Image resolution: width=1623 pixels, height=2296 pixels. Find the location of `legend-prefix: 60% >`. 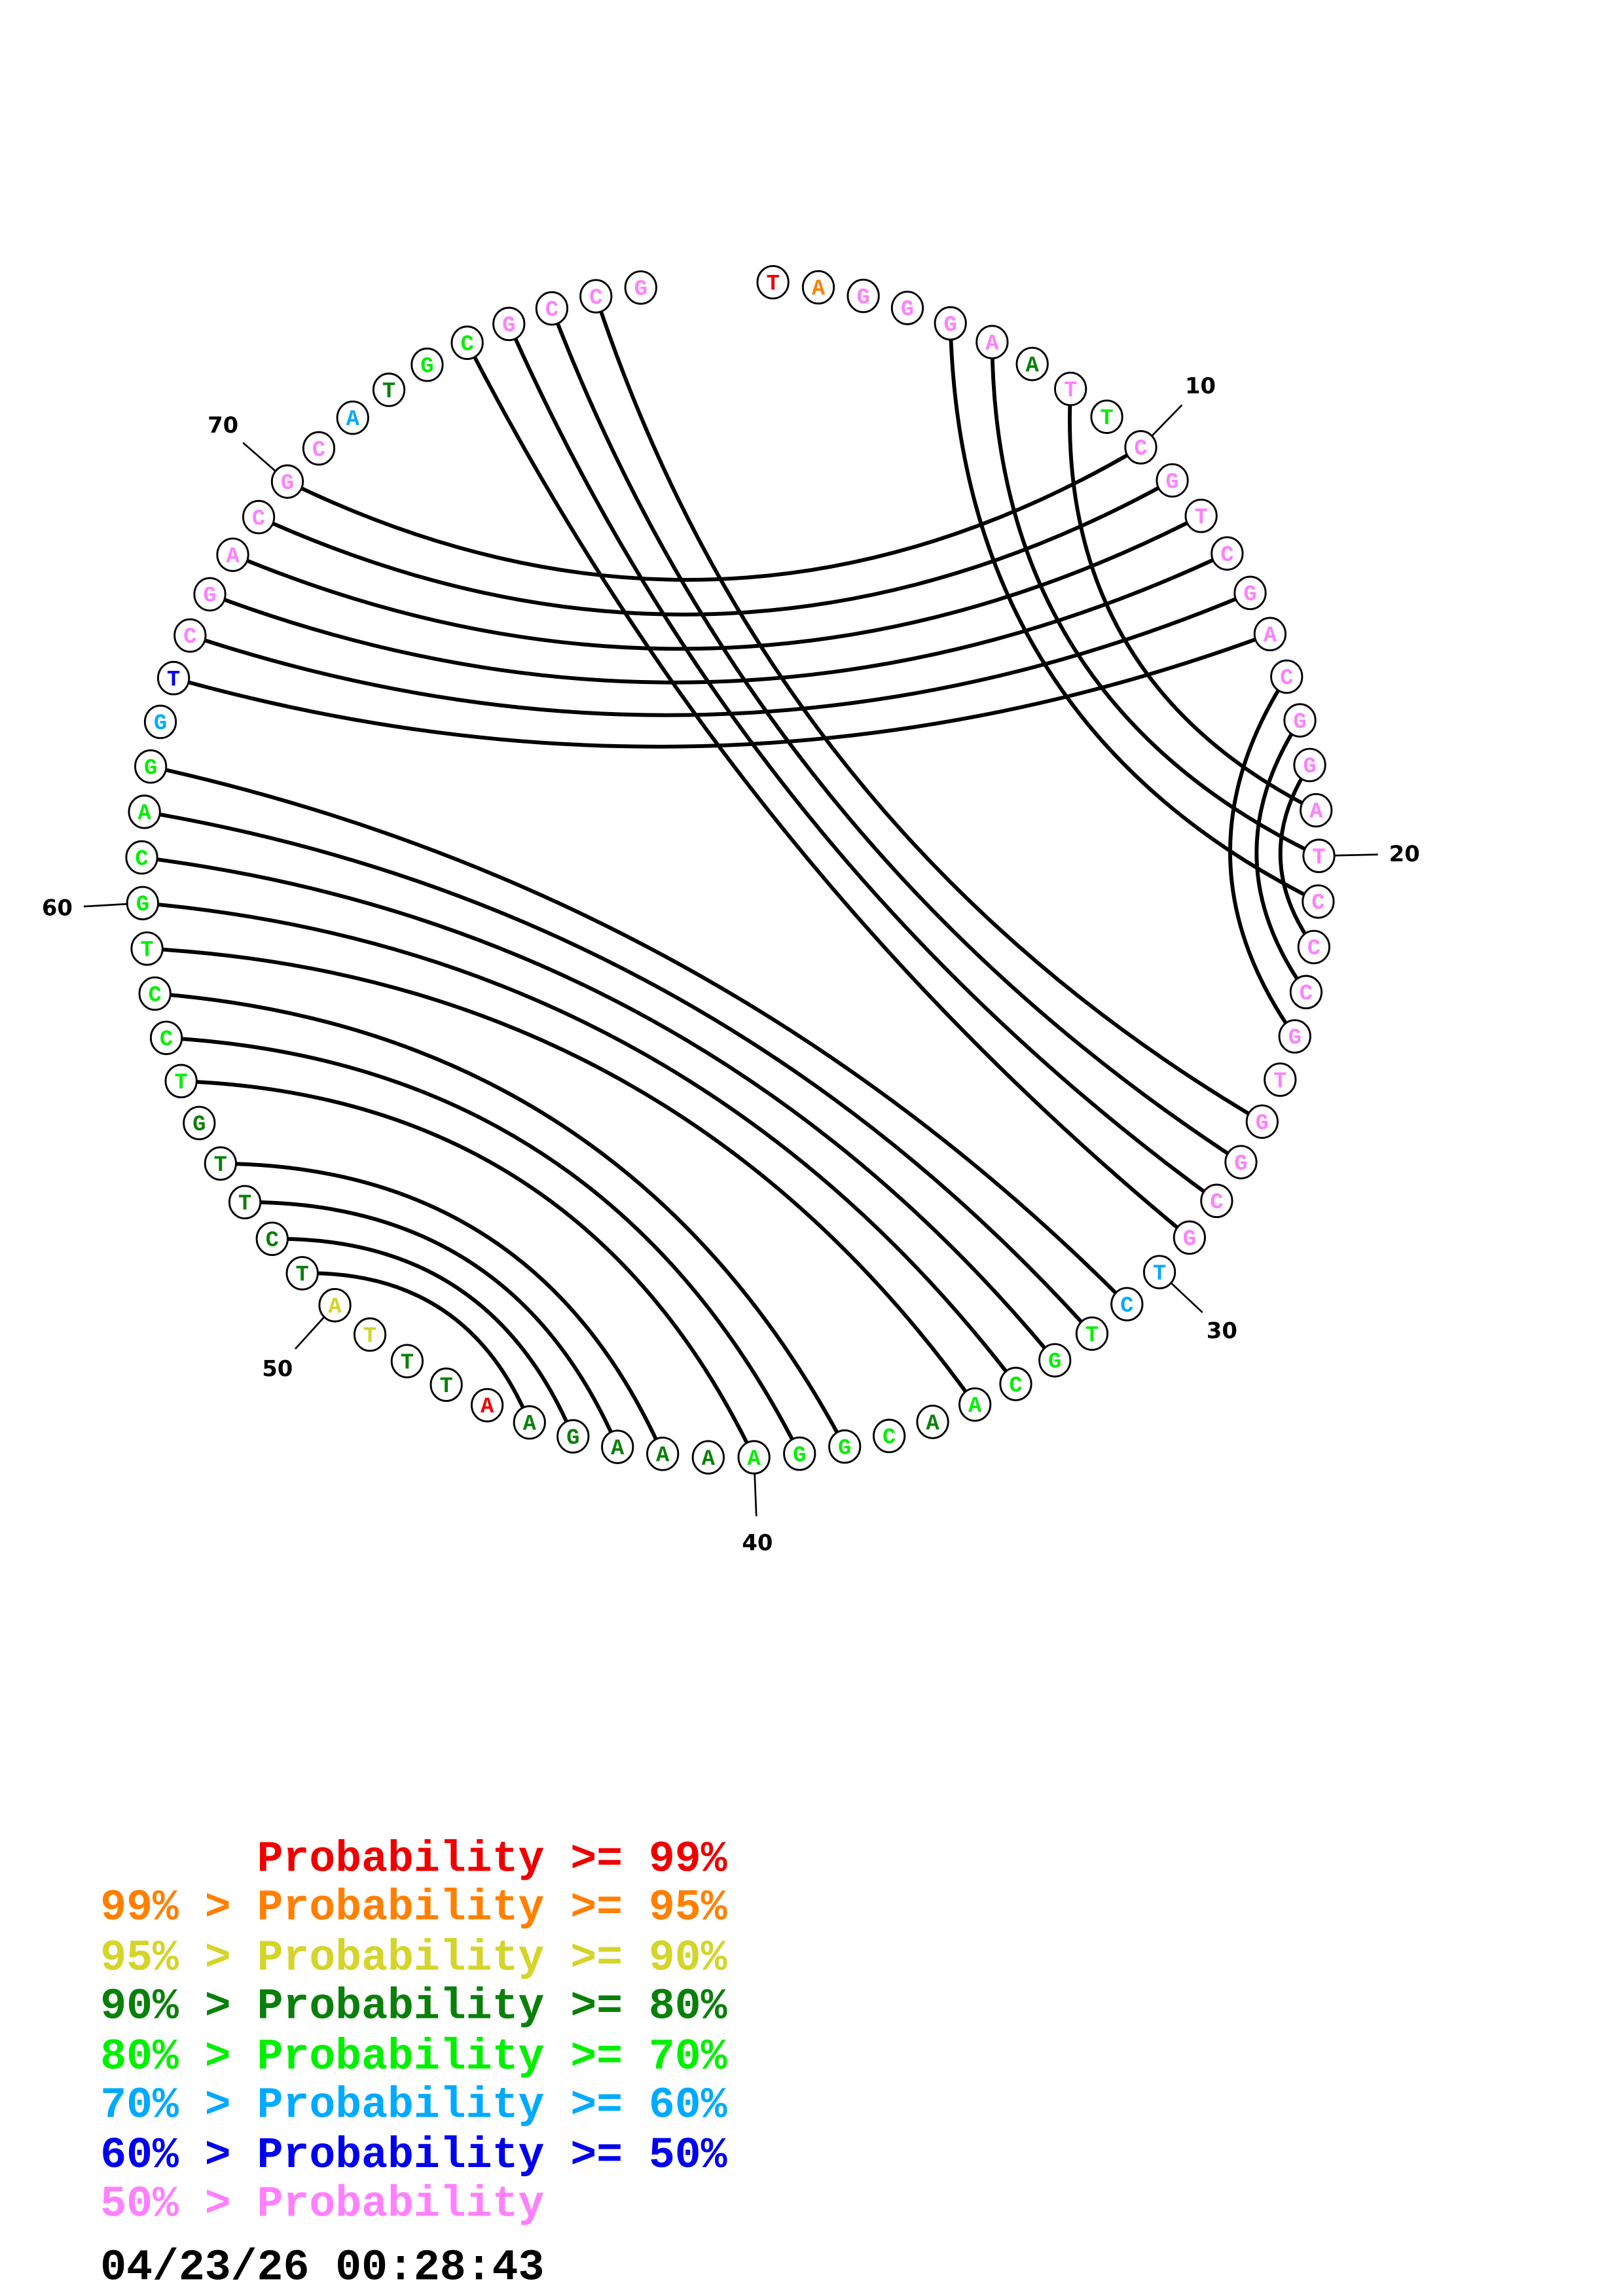

legend-prefix: 60% > is located at coordinates (178, 2155).